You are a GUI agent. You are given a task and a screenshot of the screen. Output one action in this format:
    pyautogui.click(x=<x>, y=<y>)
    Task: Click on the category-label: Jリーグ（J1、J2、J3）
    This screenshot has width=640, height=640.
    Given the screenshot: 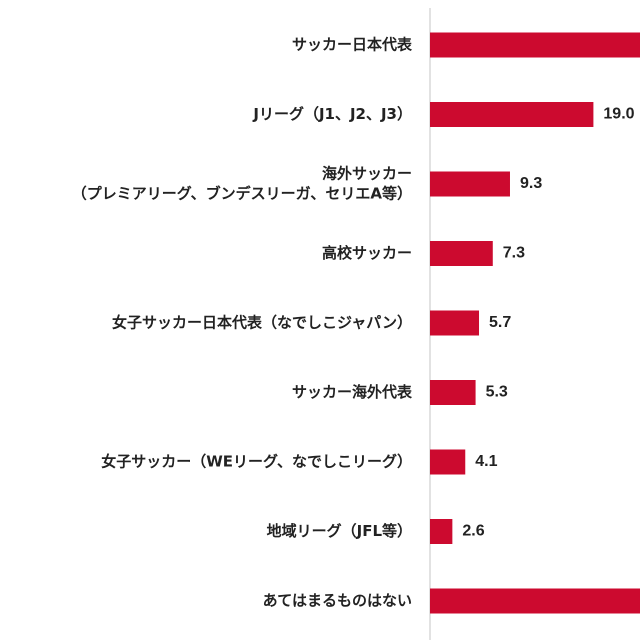 What is the action you would take?
    pyautogui.click(x=332, y=114)
    